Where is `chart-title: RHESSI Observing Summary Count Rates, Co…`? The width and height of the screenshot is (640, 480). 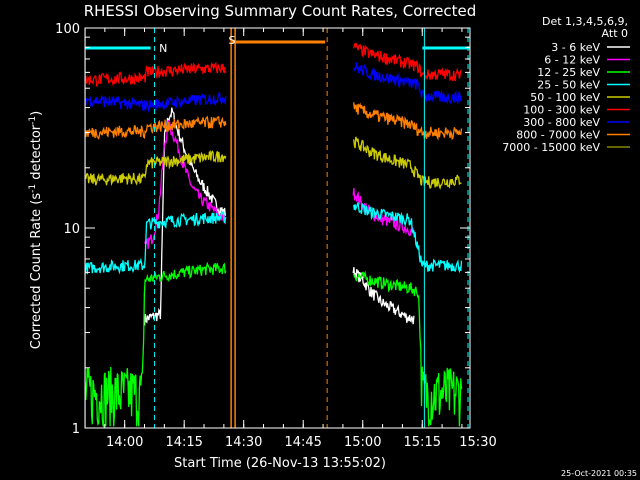
chart-title: RHESSI Observing Summary Count Rates, Co… is located at coordinates (280, 11).